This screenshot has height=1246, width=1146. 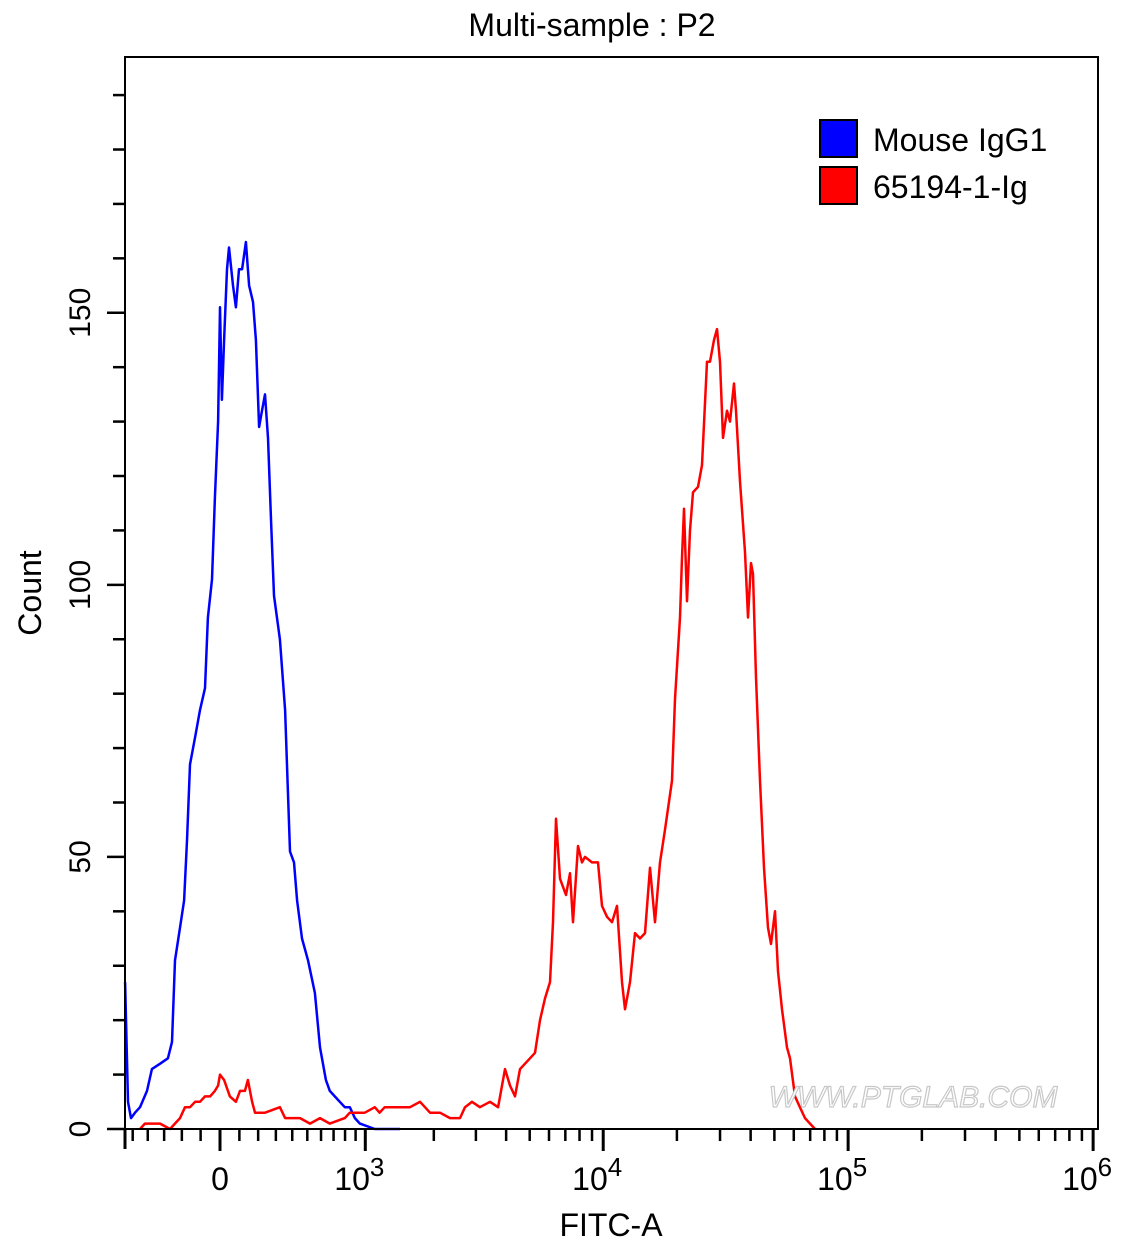 I want to click on x-tick-exponent: 3, so click(x=377, y=1167).